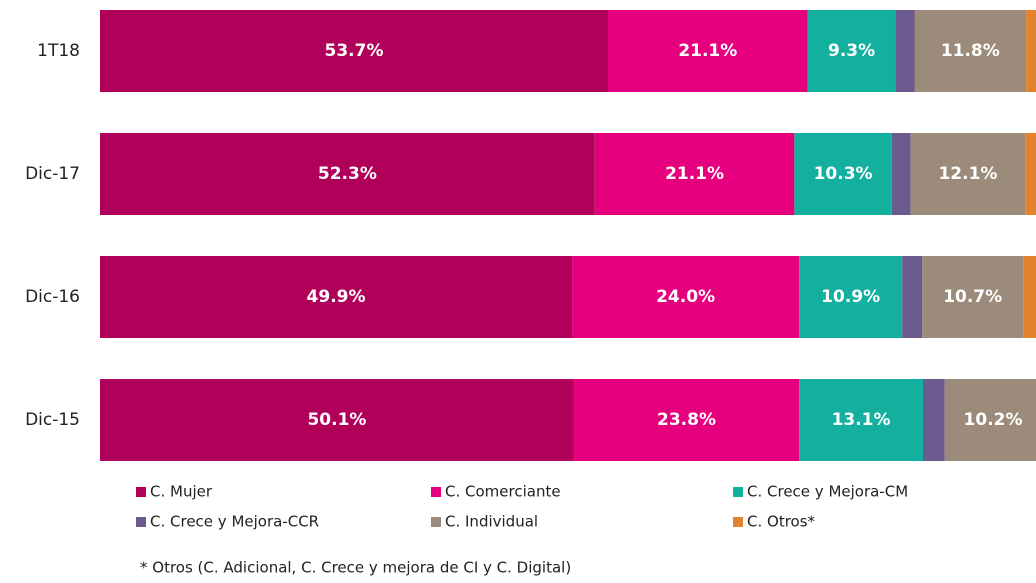 Image resolution: width=1036 pixels, height=583 pixels. I want to click on data-label: 10.9%, so click(850, 297).